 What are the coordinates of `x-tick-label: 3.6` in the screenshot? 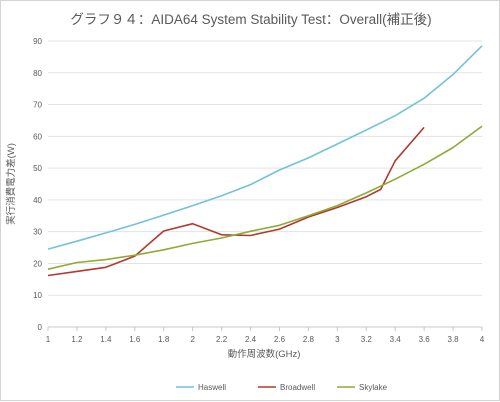 It's located at (425, 339).